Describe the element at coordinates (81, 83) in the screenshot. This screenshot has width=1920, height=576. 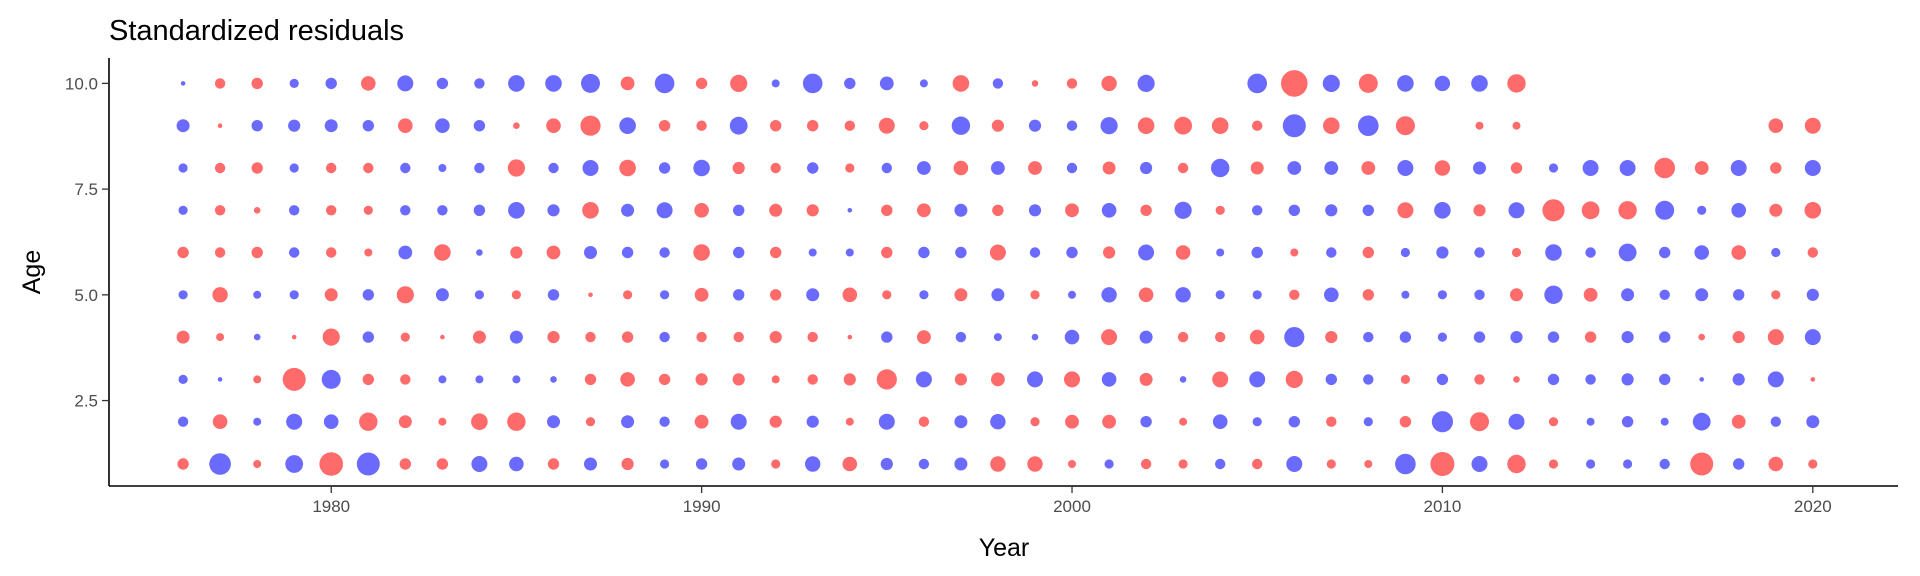
I see `y-tick-label: 10.0` at that location.